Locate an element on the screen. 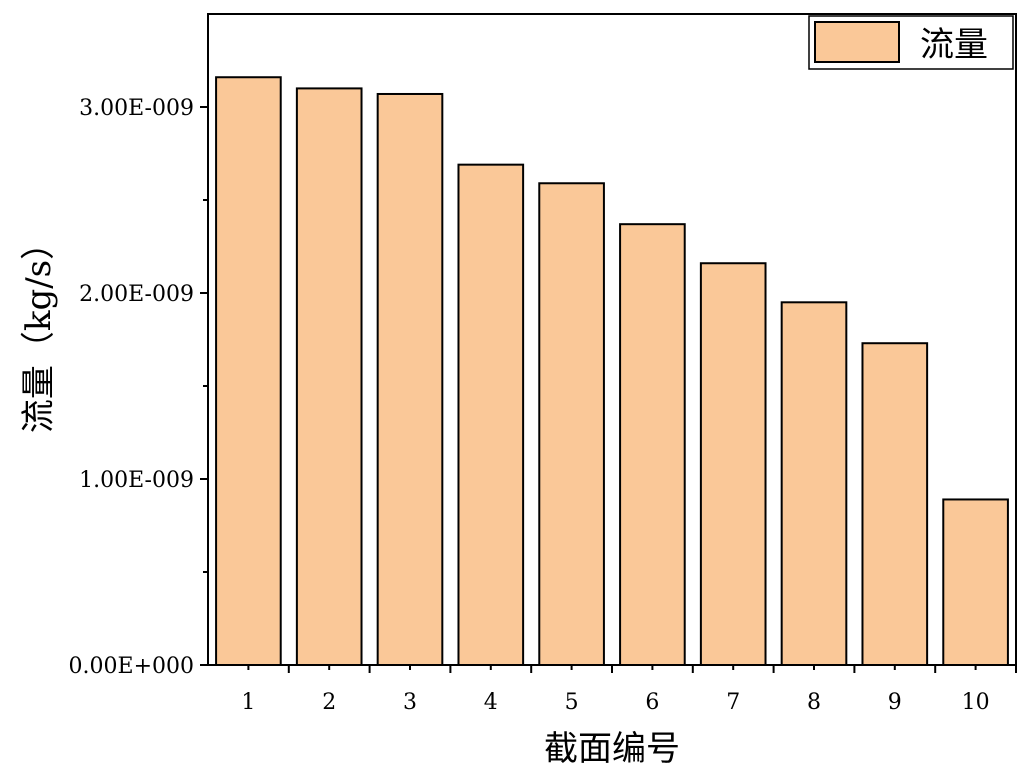 This screenshot has width=1033, height=766. x-tick-label-6: 6 is located at coordinates (652, 702).